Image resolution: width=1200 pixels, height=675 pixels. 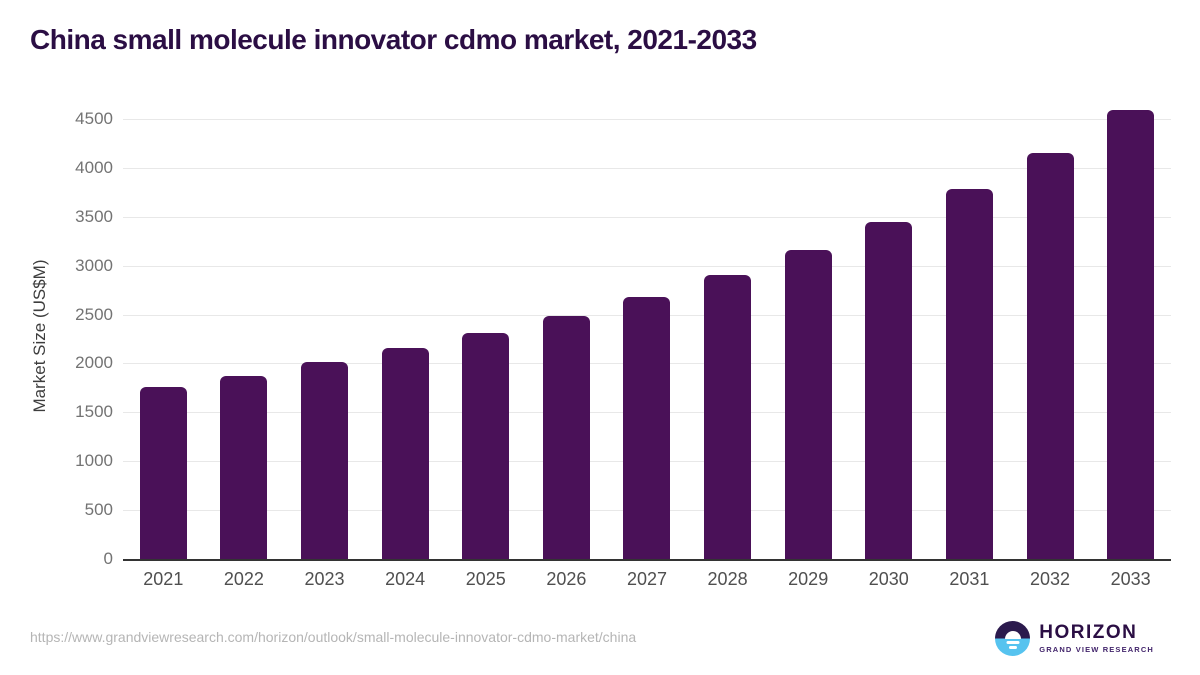 What do you see at coordinates (94, 265) in the screenshot?
I see `y-tick-label: 3000` at bounding box center [94, 265].